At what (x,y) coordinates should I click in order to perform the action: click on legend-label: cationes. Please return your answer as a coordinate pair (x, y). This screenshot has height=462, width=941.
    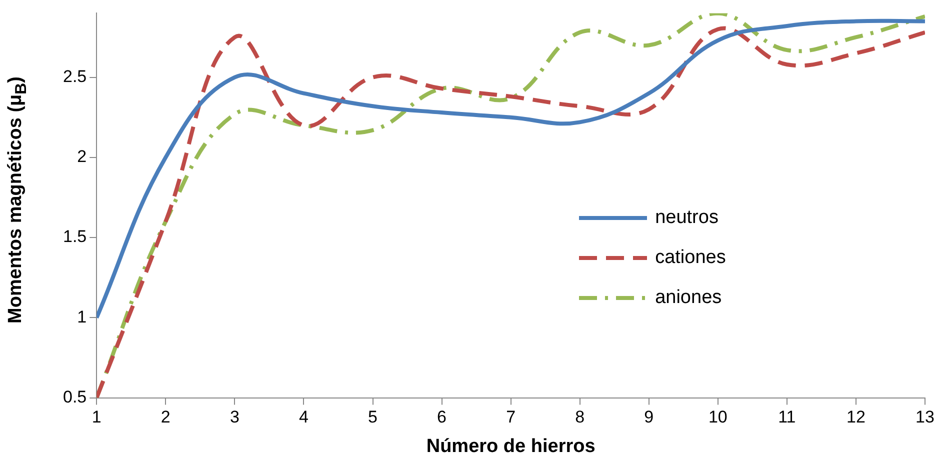
    Looking at the image, I should click on (690, 257).